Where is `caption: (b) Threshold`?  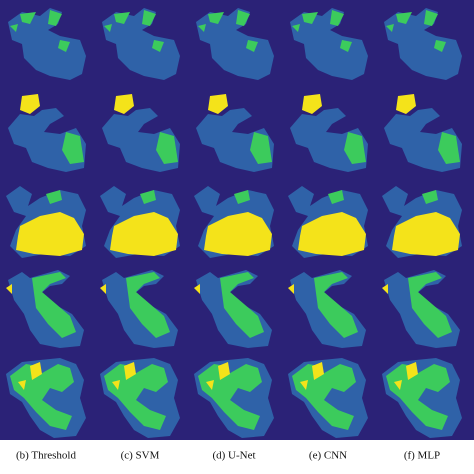
caption: (b) Threshold is located at coordinates (46, 456).